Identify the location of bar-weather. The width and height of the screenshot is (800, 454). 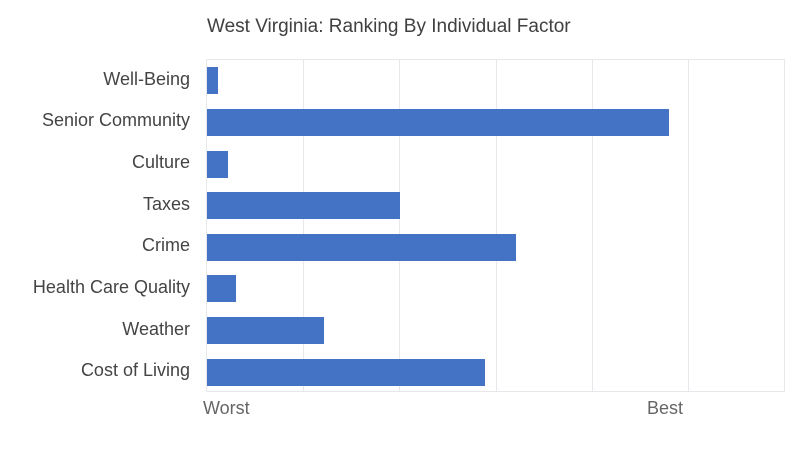
(265, 331).